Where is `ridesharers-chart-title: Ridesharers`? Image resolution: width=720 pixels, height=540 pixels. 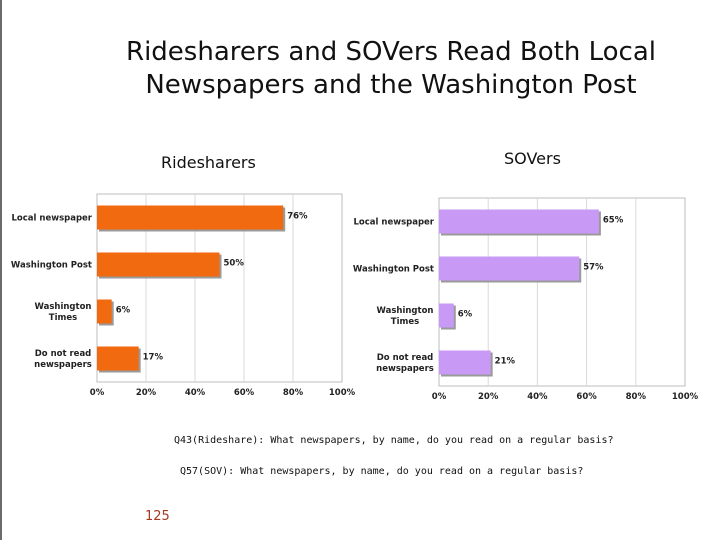
ridesharers-chart-title: Ridesharers is located at coordinates (208, 162).